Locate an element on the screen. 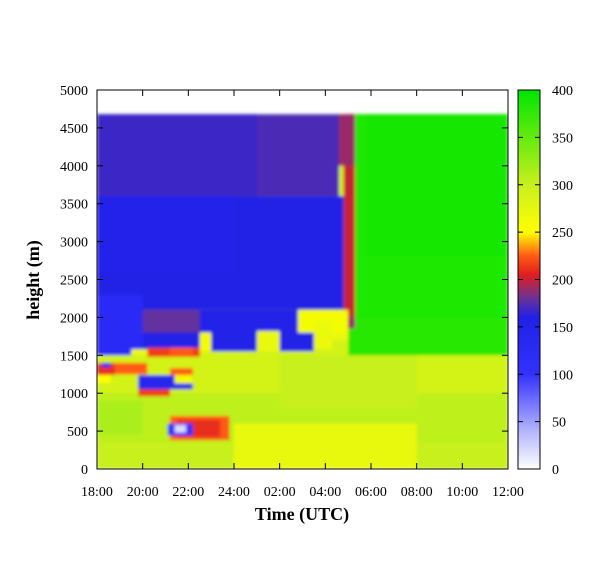  colorbar-tick-label: 250 is located at coordinates (562, 233).